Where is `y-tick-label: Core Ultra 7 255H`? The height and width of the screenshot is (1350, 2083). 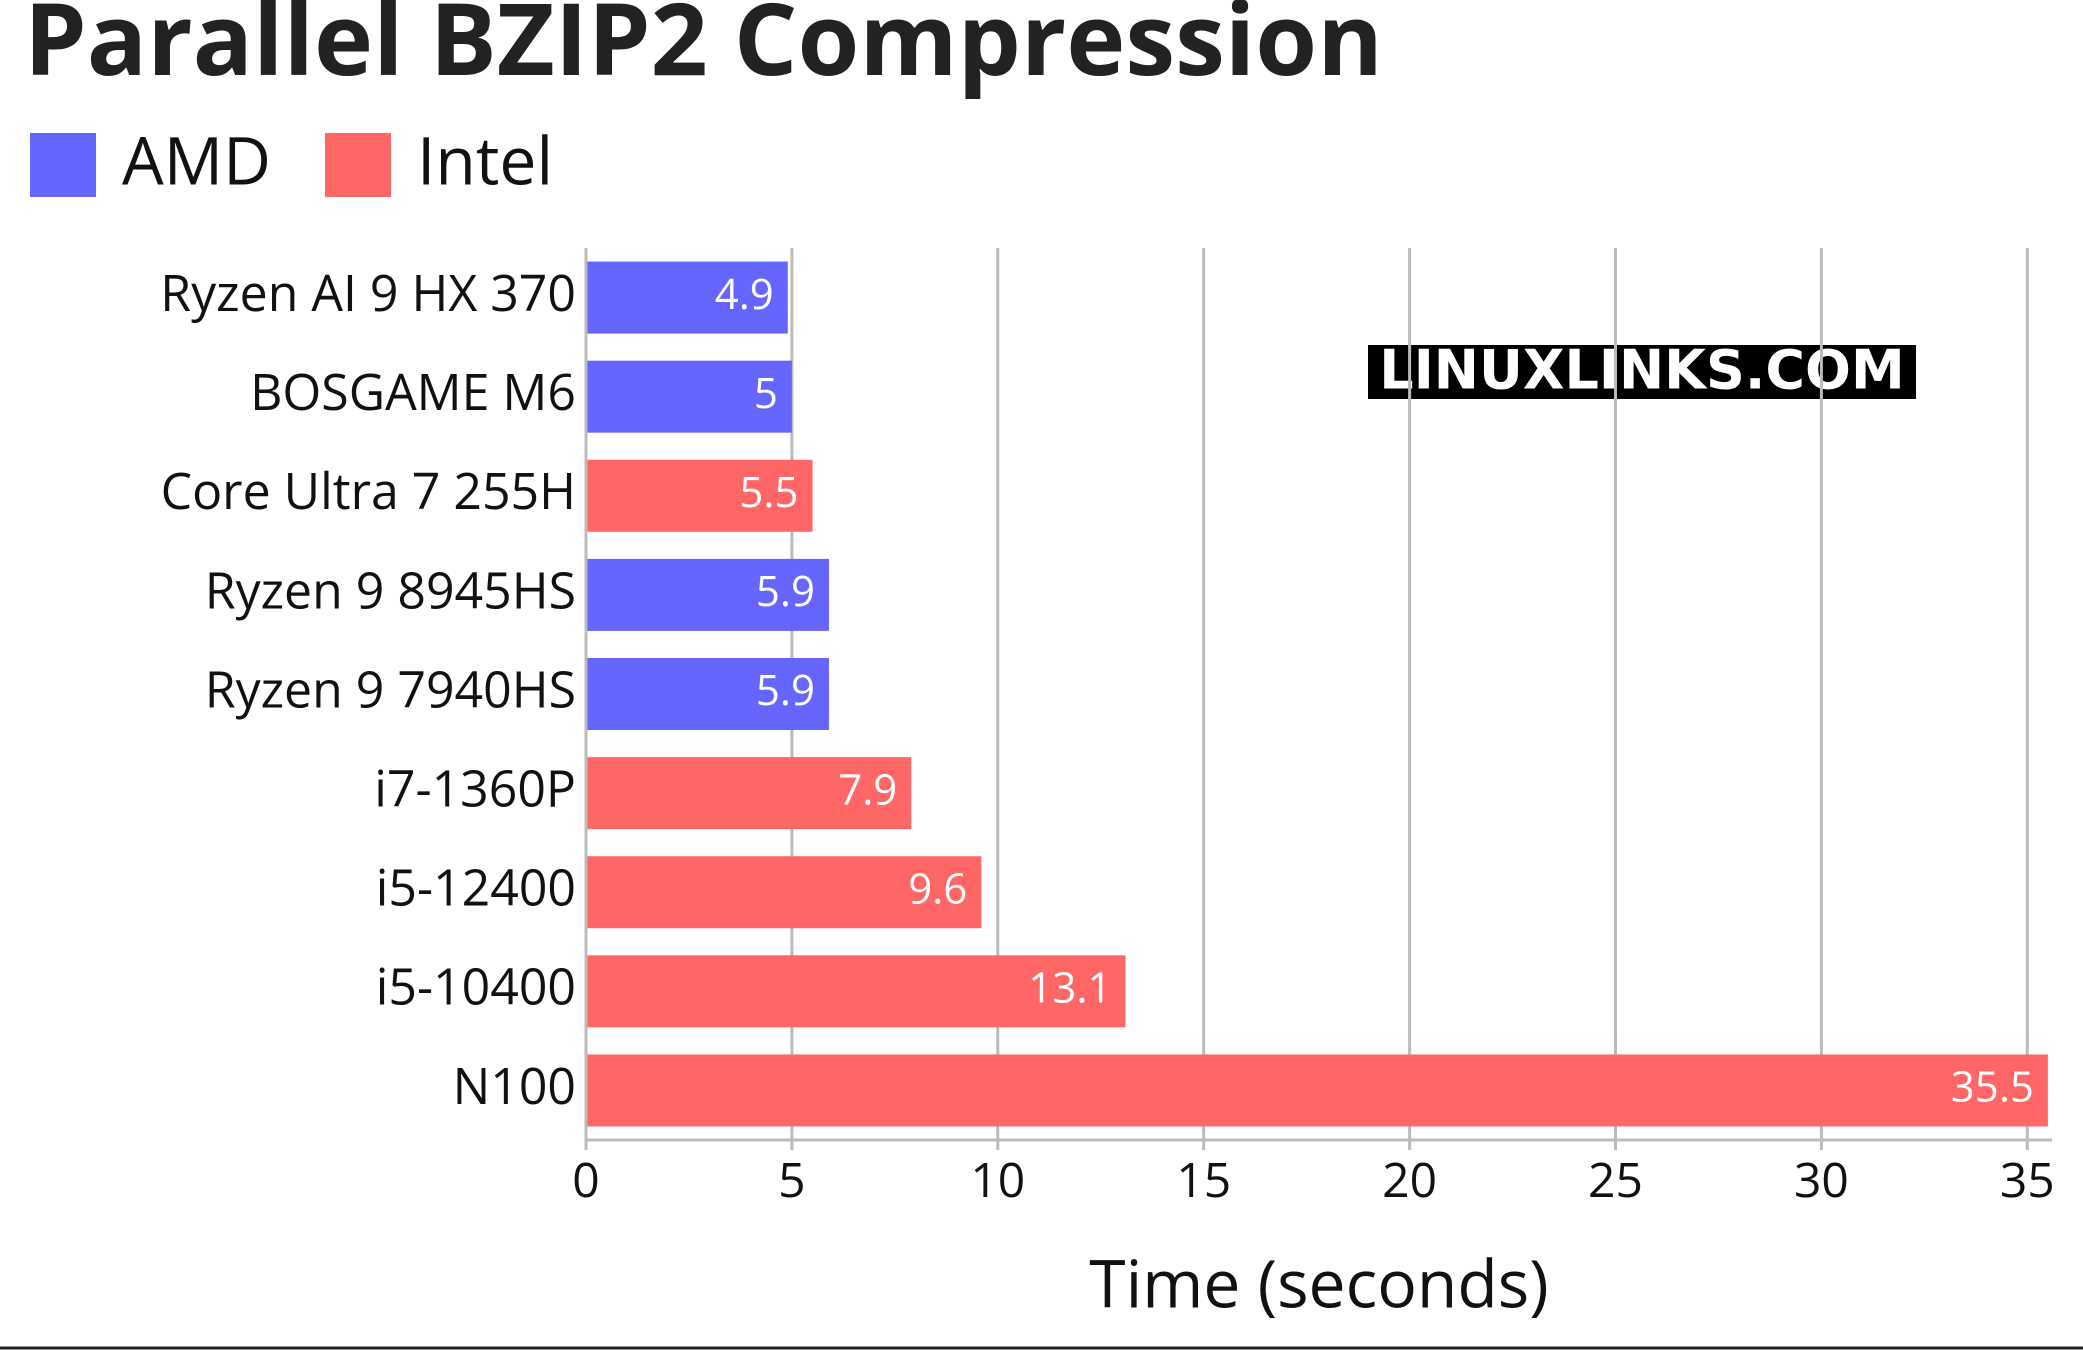
y-tick-label: Core Ultra 7 255H is located at coordinates (368, 490).